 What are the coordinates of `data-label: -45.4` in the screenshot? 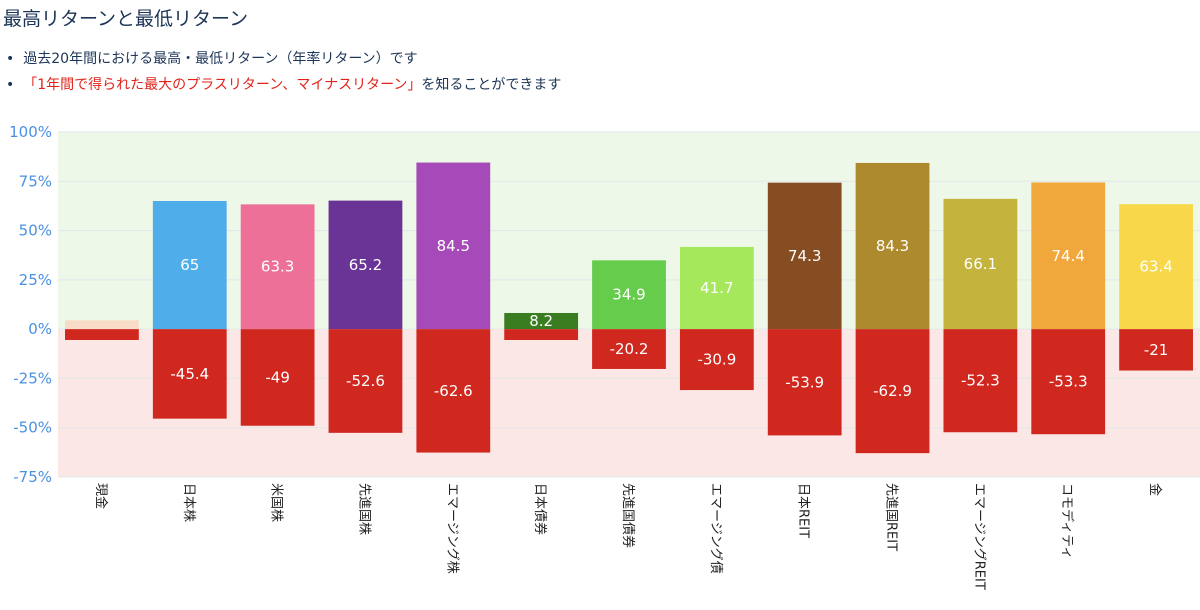 It's located at (189, 374).